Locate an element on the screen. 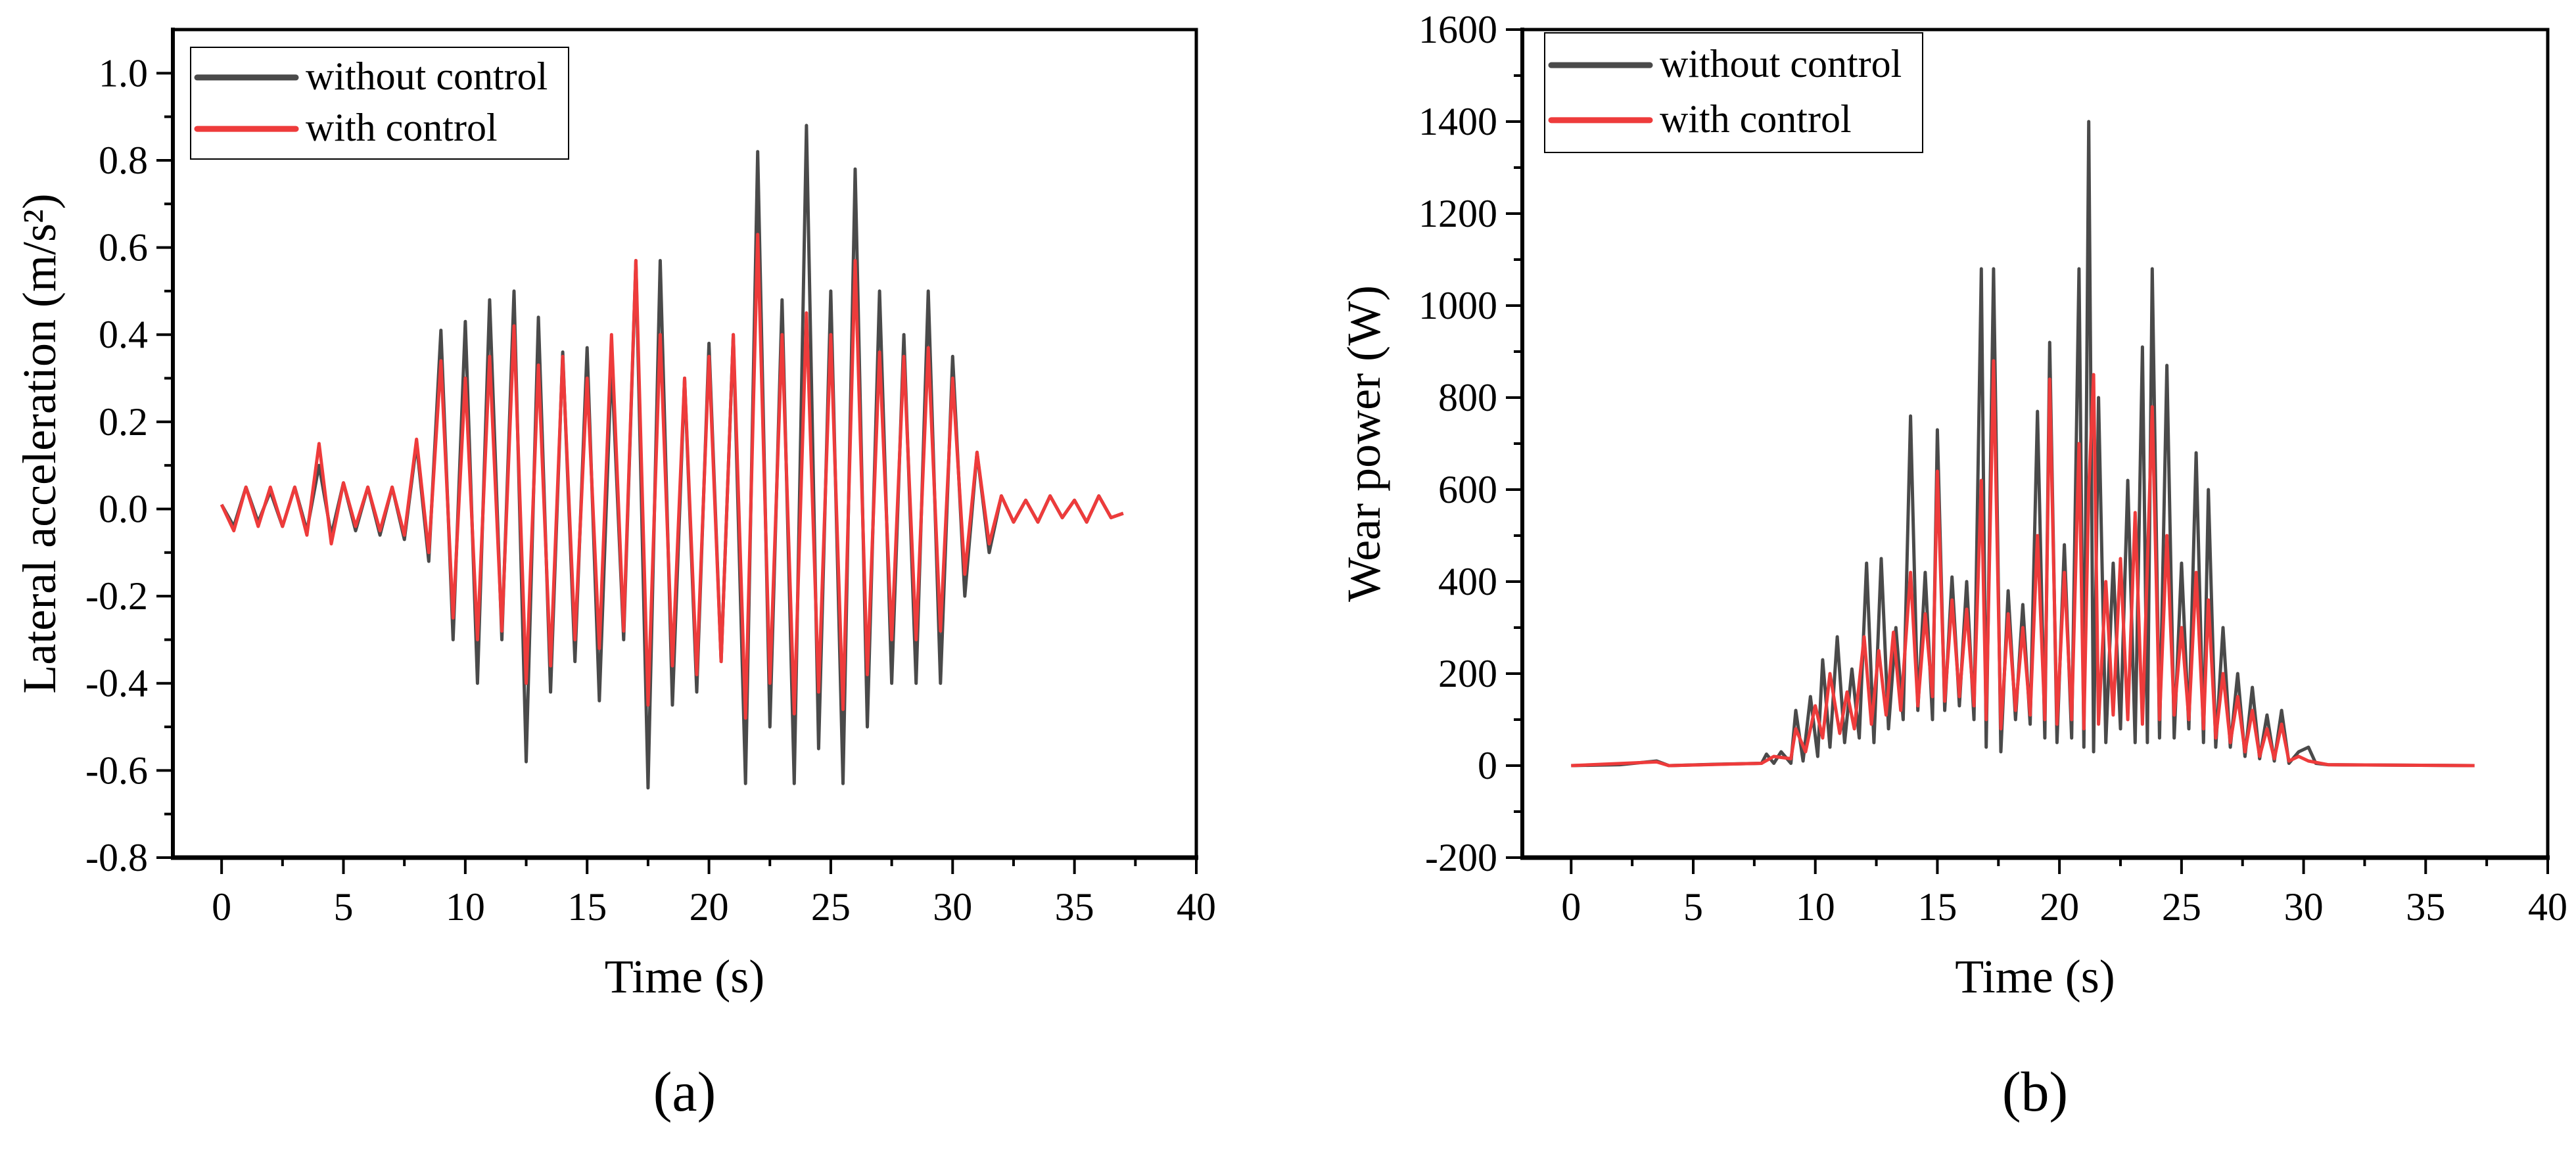  y-tick-label: 800 is located at coordinates (1467, 397).